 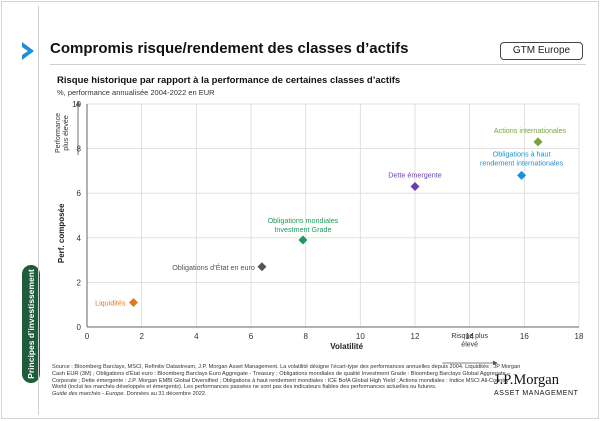 I want to click on section-tab: Principes d’investissement, so click(x=31, y=324).